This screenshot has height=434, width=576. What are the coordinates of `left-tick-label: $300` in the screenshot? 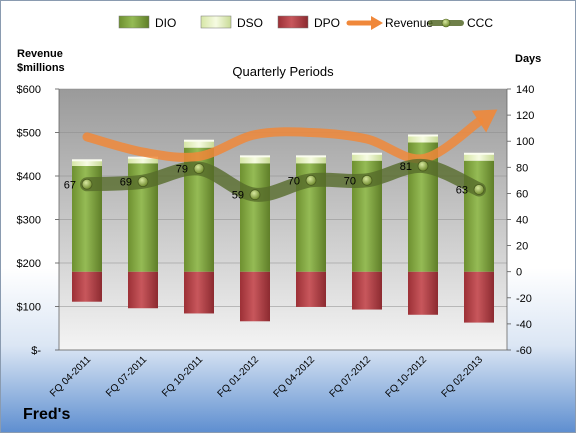 It's located at (29, 221).